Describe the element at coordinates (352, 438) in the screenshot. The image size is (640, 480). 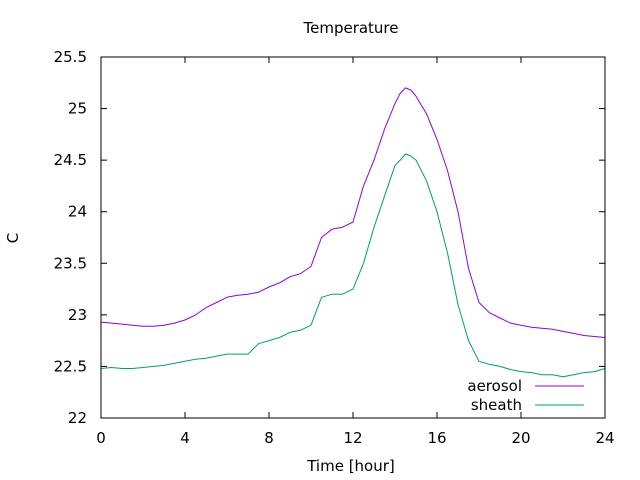
I see `x-tick-label: 12` at that location.